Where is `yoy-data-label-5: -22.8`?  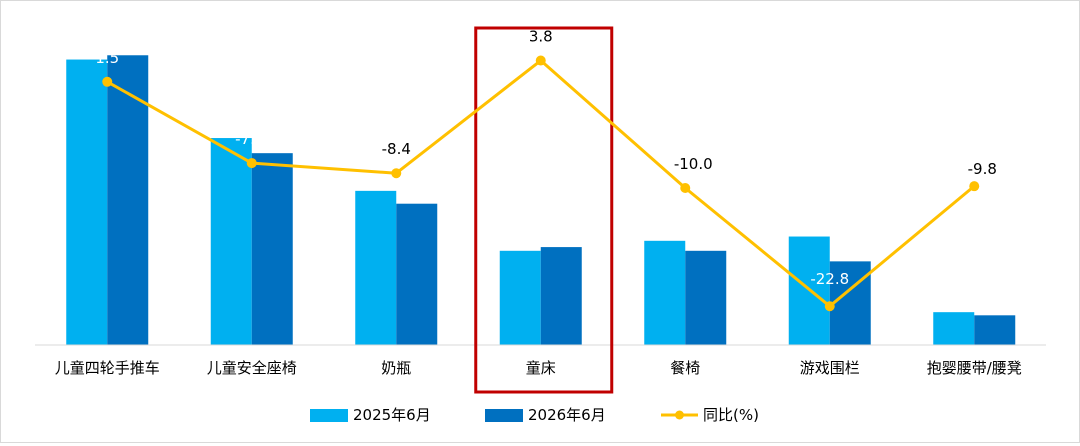
yoy-data-label-5: -22.8 is located at coordinates (829, 279).